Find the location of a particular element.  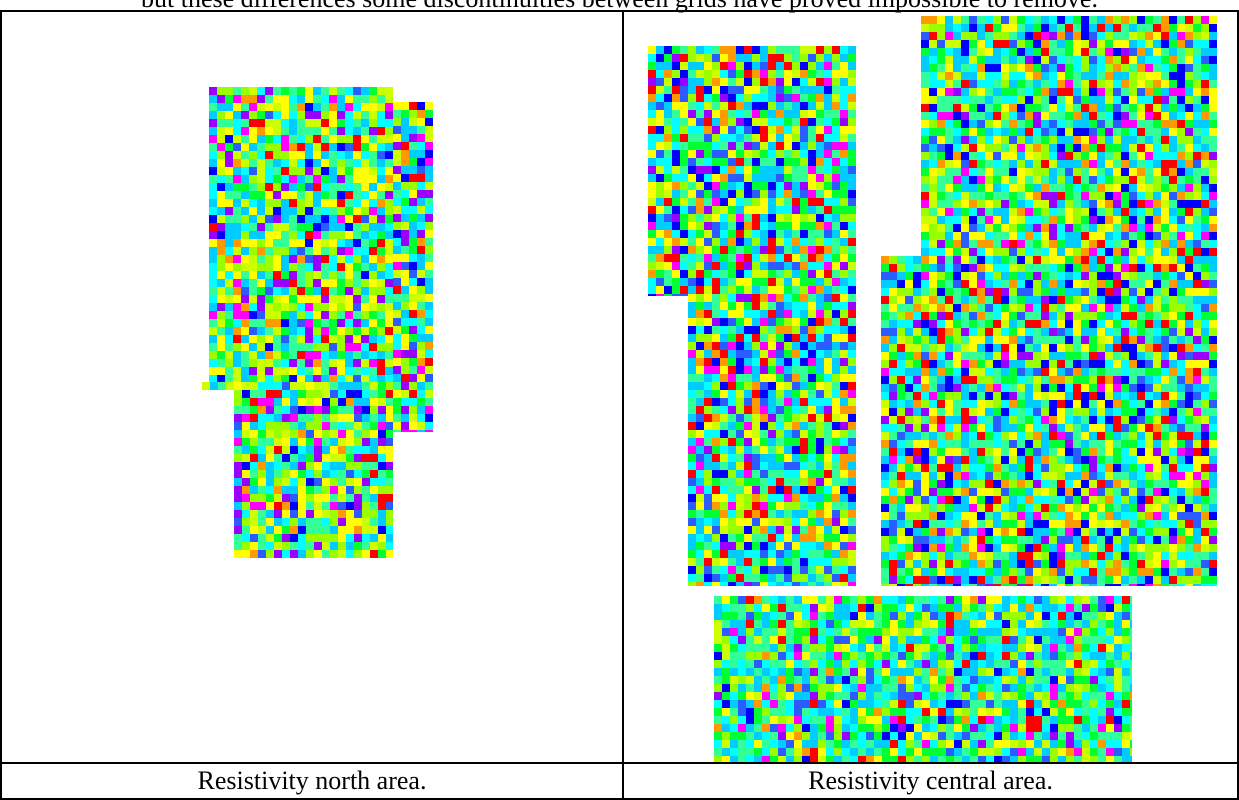

resistivity-north-map is located at coordinates (317, 322).